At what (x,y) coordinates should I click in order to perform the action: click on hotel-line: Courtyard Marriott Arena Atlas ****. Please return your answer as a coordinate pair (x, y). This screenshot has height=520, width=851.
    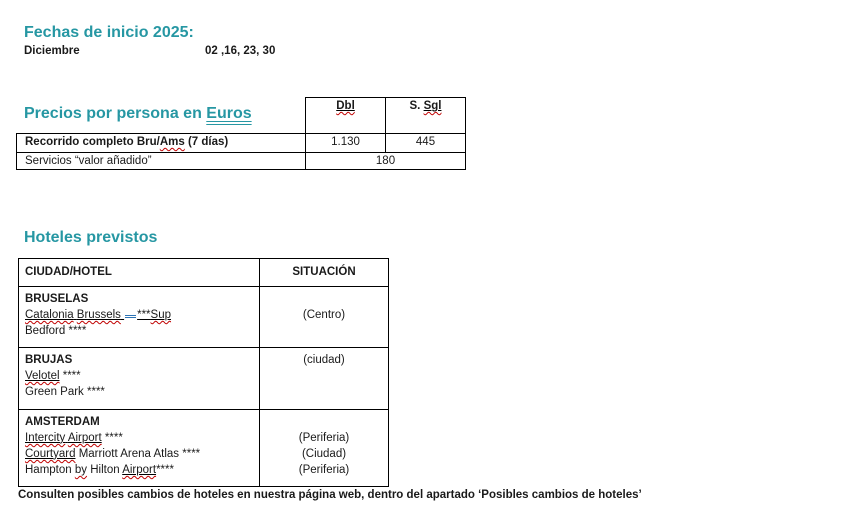
    Looking at the image, I should click on (113, 454).